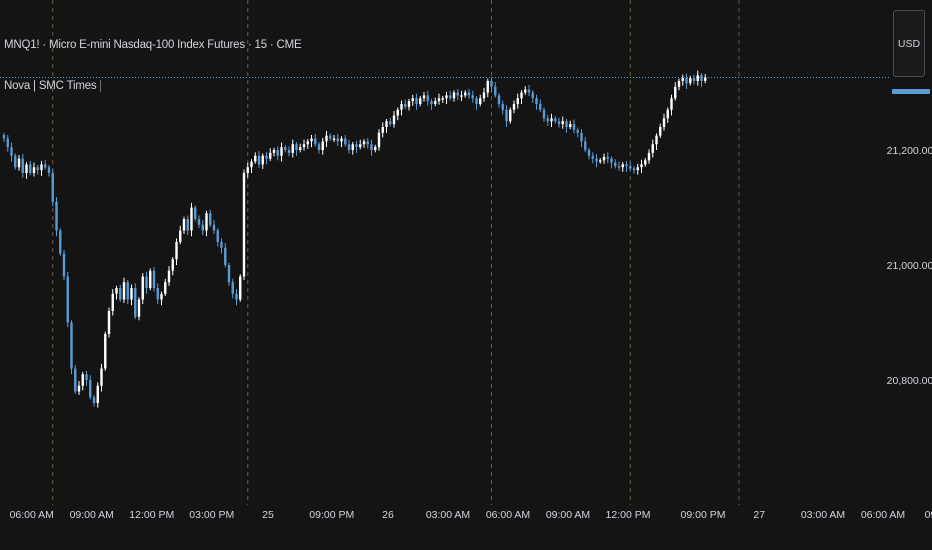 This screenshot has height=550, width=932. Describe the element at coordinates (909, 266) in the screenshot. I see `price-axis: 21,200.00 21,000.00 20,800.00` at that location.